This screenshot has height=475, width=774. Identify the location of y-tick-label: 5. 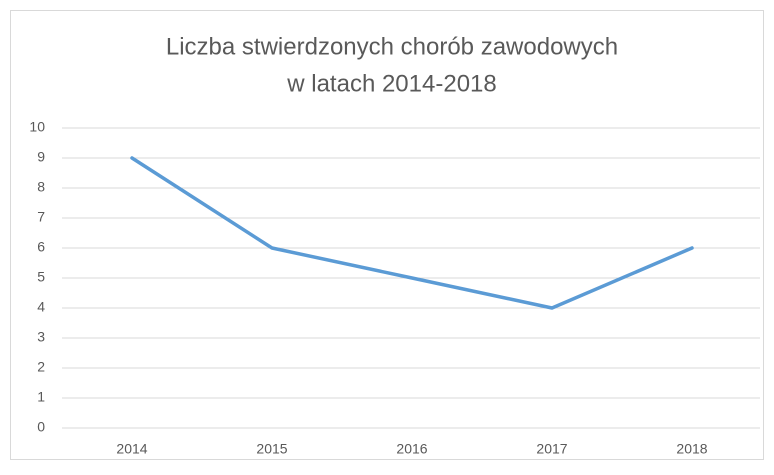
(41, 277).